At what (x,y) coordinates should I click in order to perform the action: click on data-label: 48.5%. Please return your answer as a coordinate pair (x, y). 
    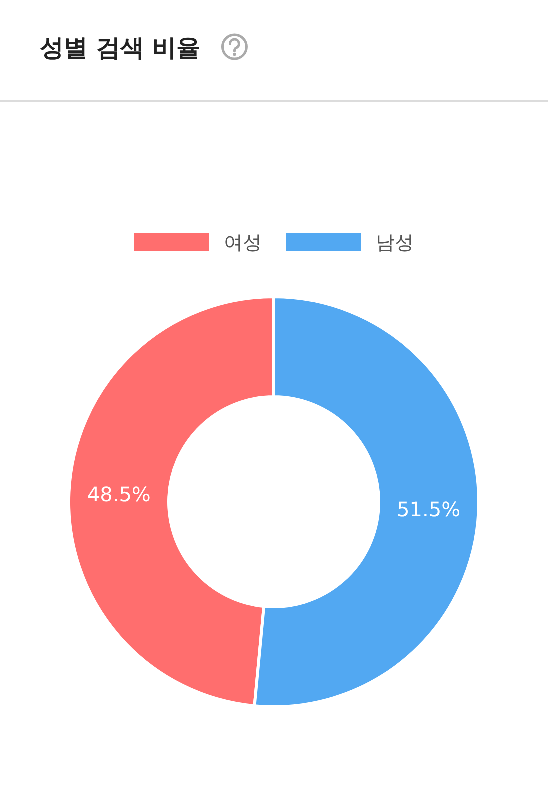
    Looking at the image, I should click on (119, 494).